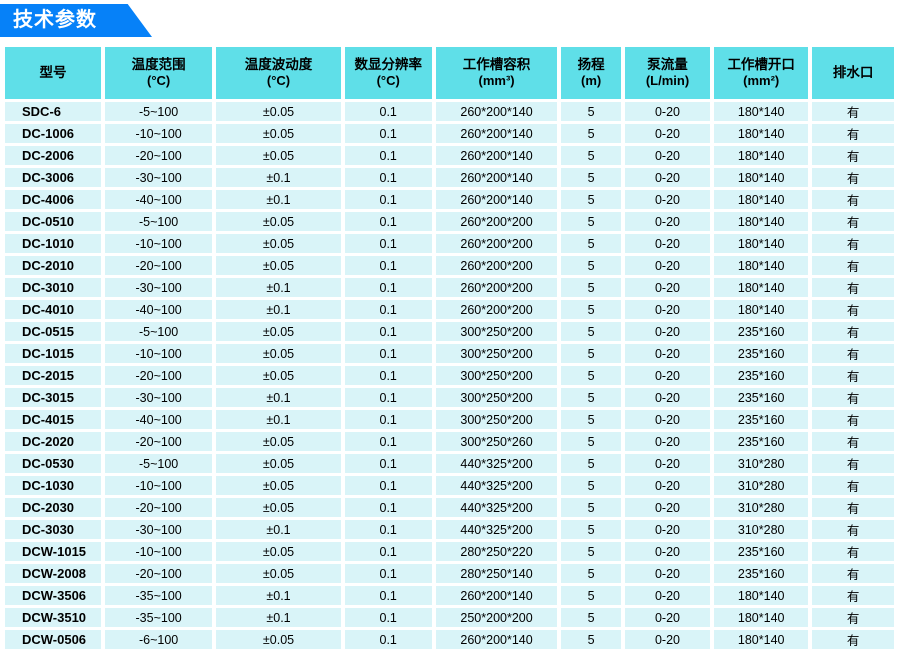 This screenshot has width=900, height=650. What do you see at coordinates (53, 287) in the screenshot?
I see `model-cell: DC-3010` at bounding box center [53, 287].